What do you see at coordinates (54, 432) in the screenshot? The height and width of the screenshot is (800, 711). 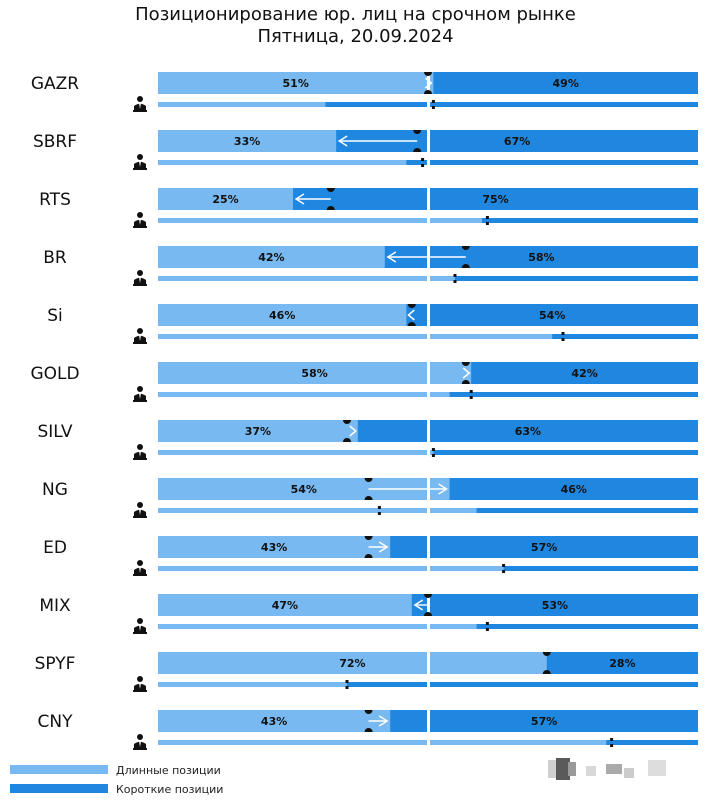 I see `ticker-label: SILV` at bounding box center [54, 432].